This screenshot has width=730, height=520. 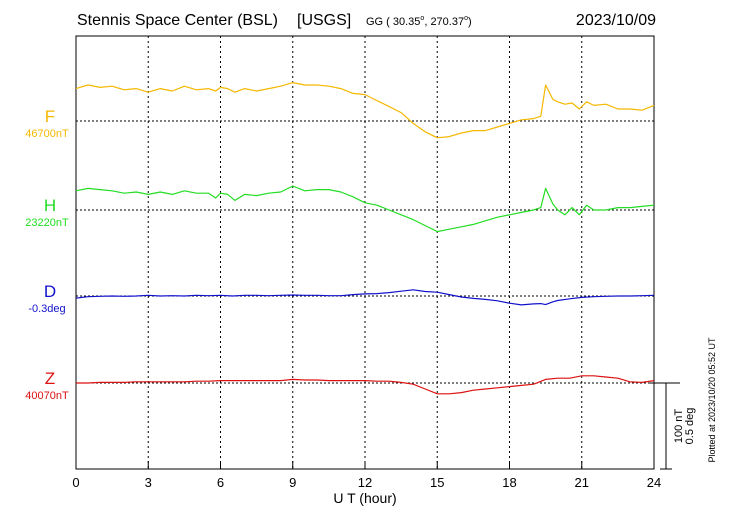 I want to click on scale-bar: 100 nT 0.5 deg, so click(x=673, y=426).